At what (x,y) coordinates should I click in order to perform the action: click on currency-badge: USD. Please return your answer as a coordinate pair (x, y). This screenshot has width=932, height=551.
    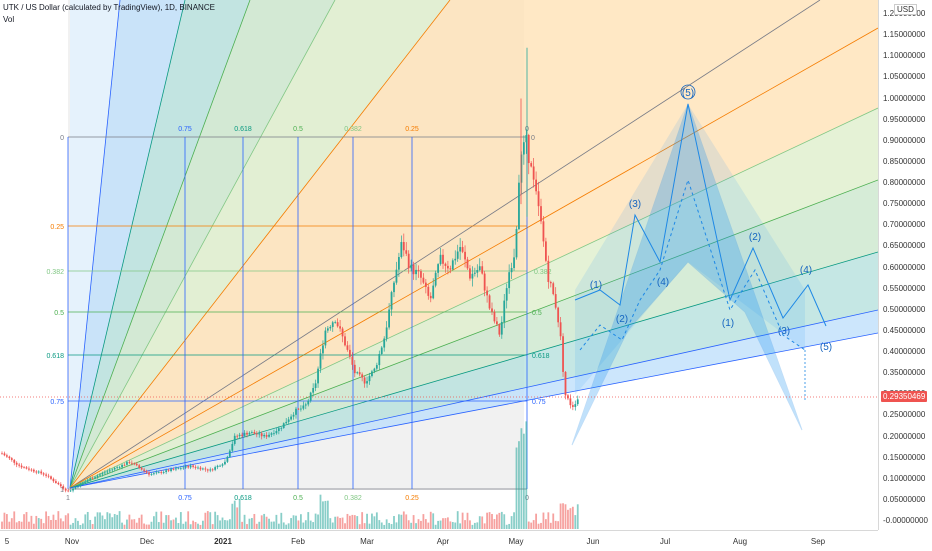
    Looking at the image, I should click on (905, 9).